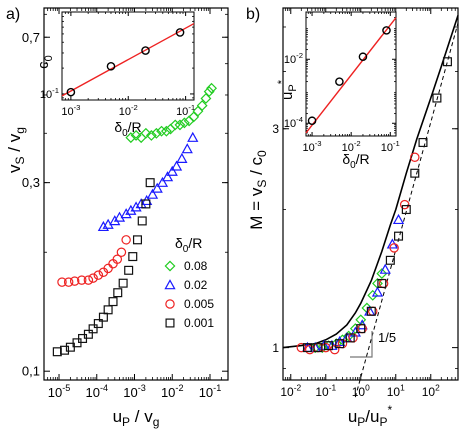 The height and width of the screenshot is (434, 463). I want to click on panel-a-xlabel: uP / vg, so click(136, 418).